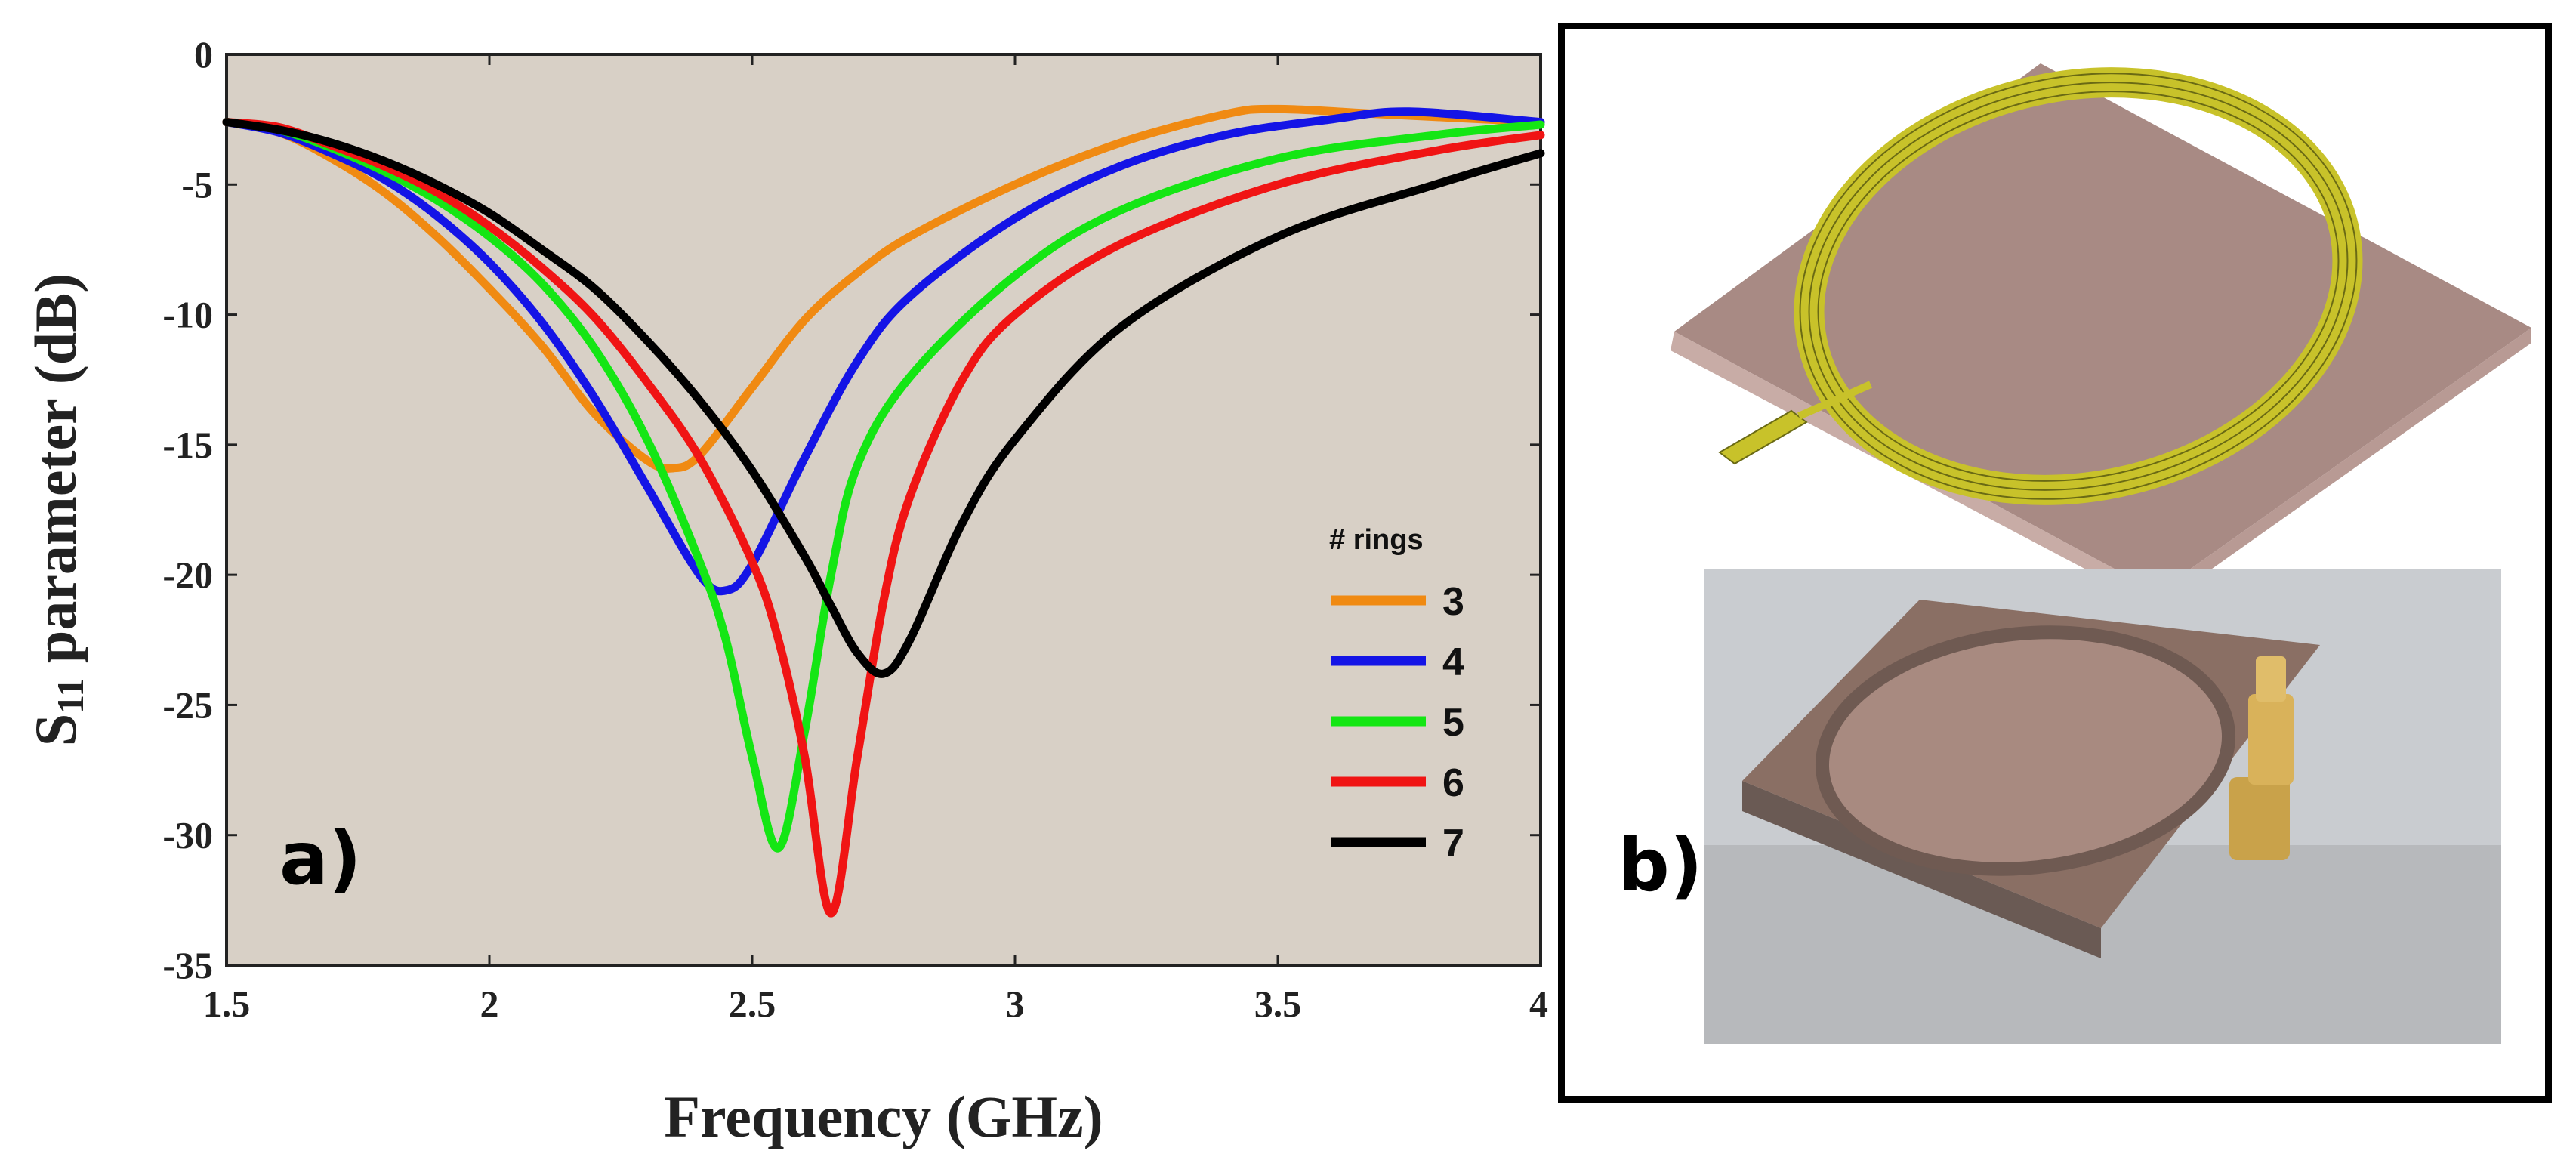 The width and height of the screenshot is (2576, 1154). What do you see at coordinates (70, 696) in the screenshot?
I see `y-axis-title-subscript: 11` at bounding box center [70, 696].